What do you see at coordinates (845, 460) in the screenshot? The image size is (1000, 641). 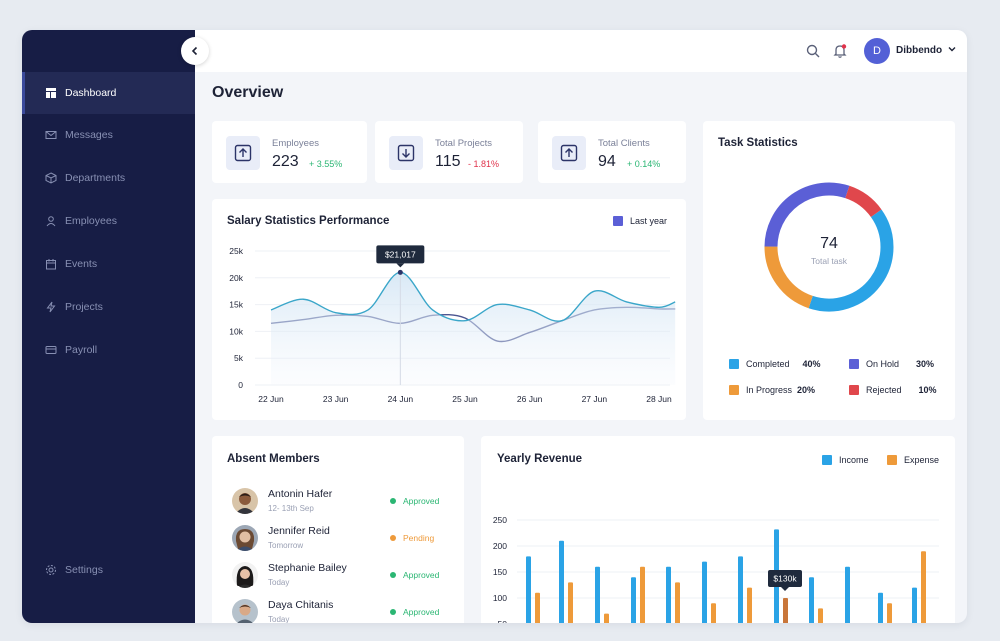 I see `legend-income: Income` at bounding box center [845, 460].